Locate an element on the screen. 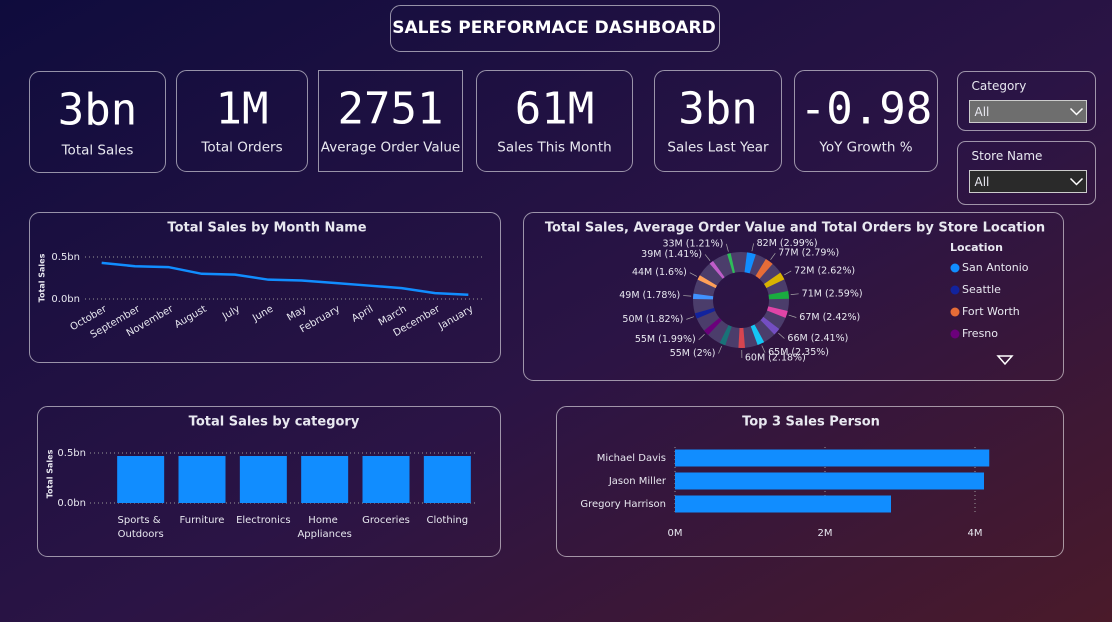 The width and height of the screenshot is (1112, 622). data-label: 50M (1.82%) is located at coordinates (652, 319).